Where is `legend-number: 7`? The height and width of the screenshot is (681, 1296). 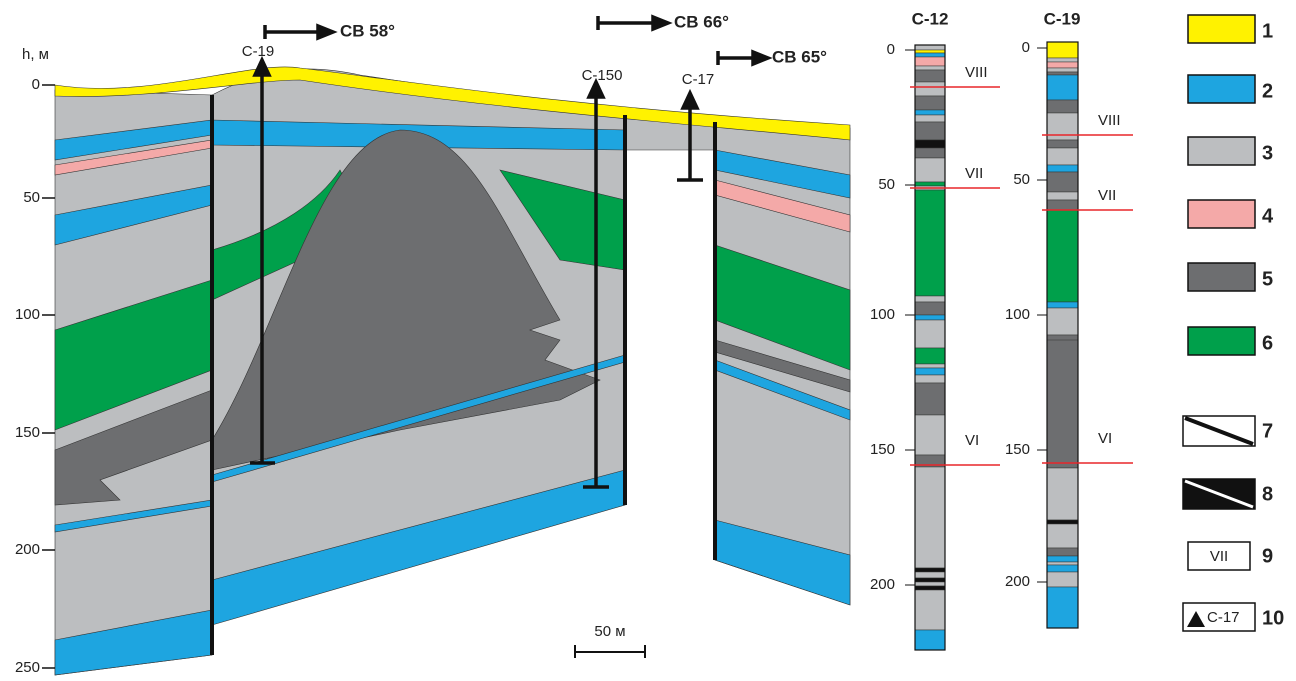 legend-number: 7 is located at coordinates (1267, 431).